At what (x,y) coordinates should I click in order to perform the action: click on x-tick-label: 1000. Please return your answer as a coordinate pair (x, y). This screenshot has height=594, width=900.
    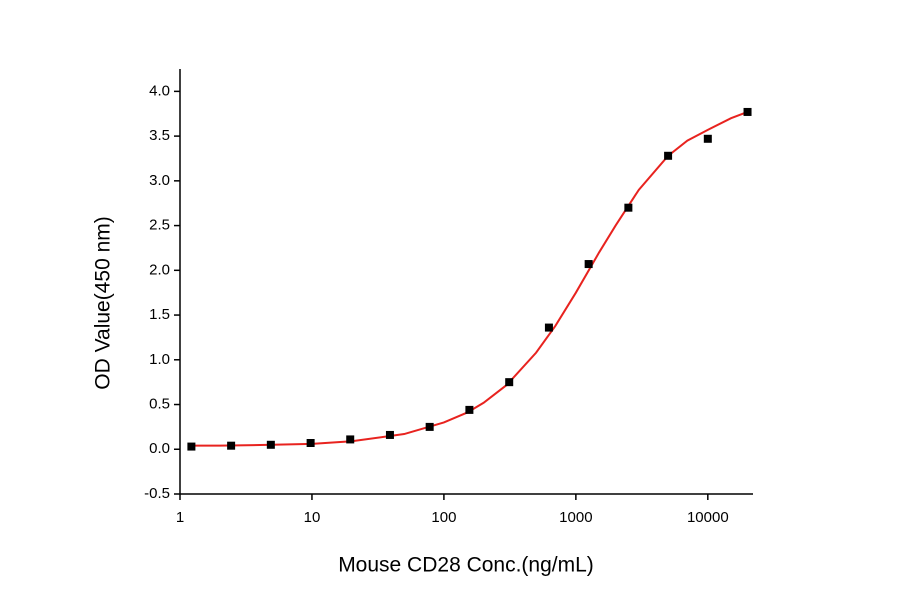
    Looking at the image, I should click on (575, 517).